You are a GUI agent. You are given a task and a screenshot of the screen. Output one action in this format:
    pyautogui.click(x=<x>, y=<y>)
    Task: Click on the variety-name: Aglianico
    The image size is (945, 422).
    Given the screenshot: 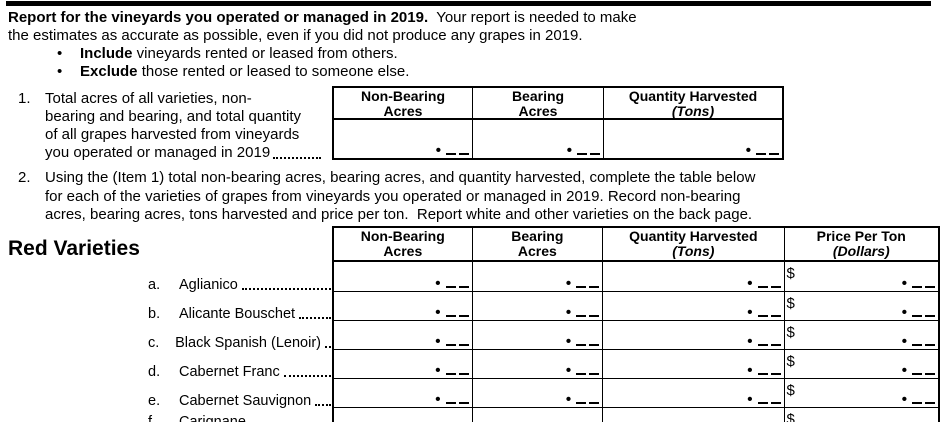 What is the action you would take?
    pyautogui.click(x=208, y=285)
    